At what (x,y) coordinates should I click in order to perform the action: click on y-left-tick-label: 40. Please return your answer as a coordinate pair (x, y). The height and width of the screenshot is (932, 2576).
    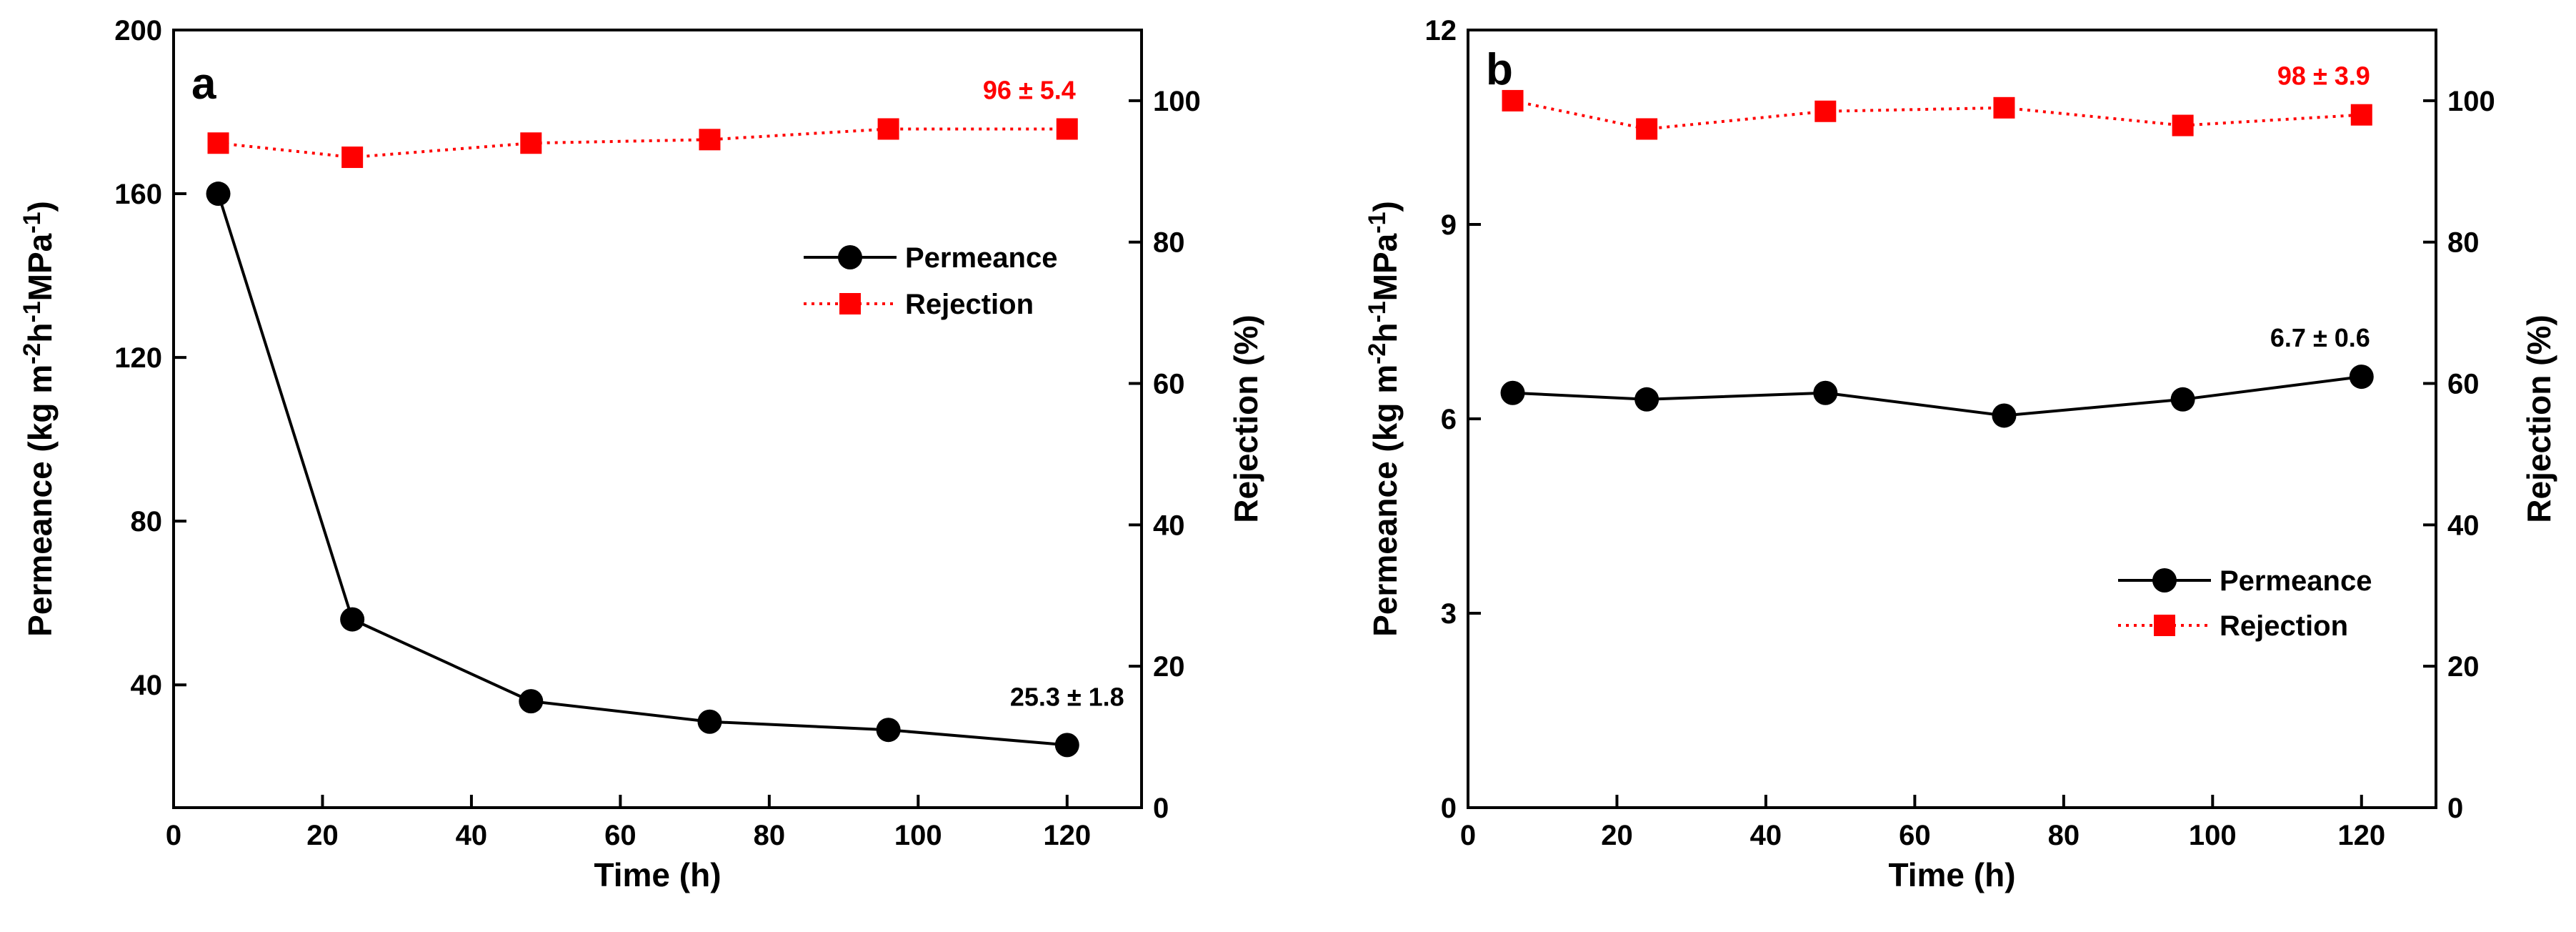
    Looking at the image, I should click on (147, 685).